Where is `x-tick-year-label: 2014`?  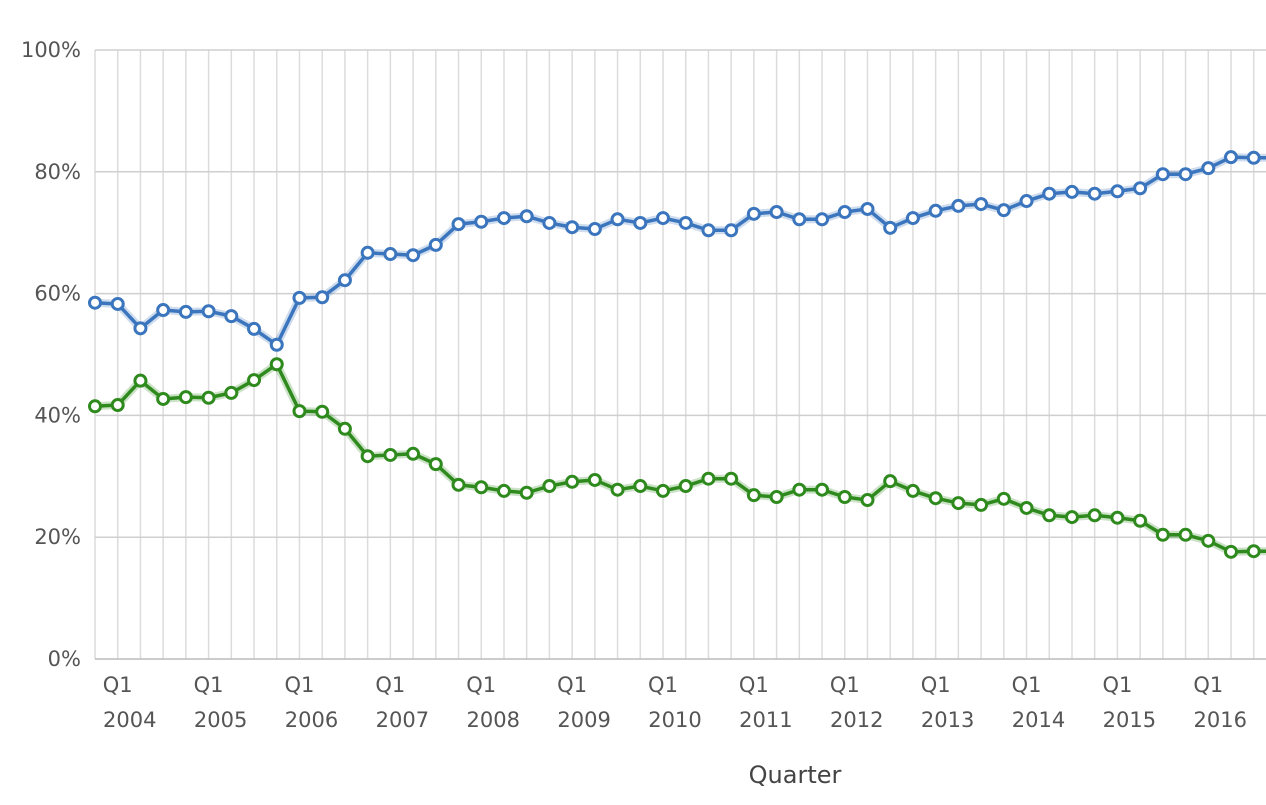 x-tick-year-label: 2014 is located at coordinates (1038, 720).